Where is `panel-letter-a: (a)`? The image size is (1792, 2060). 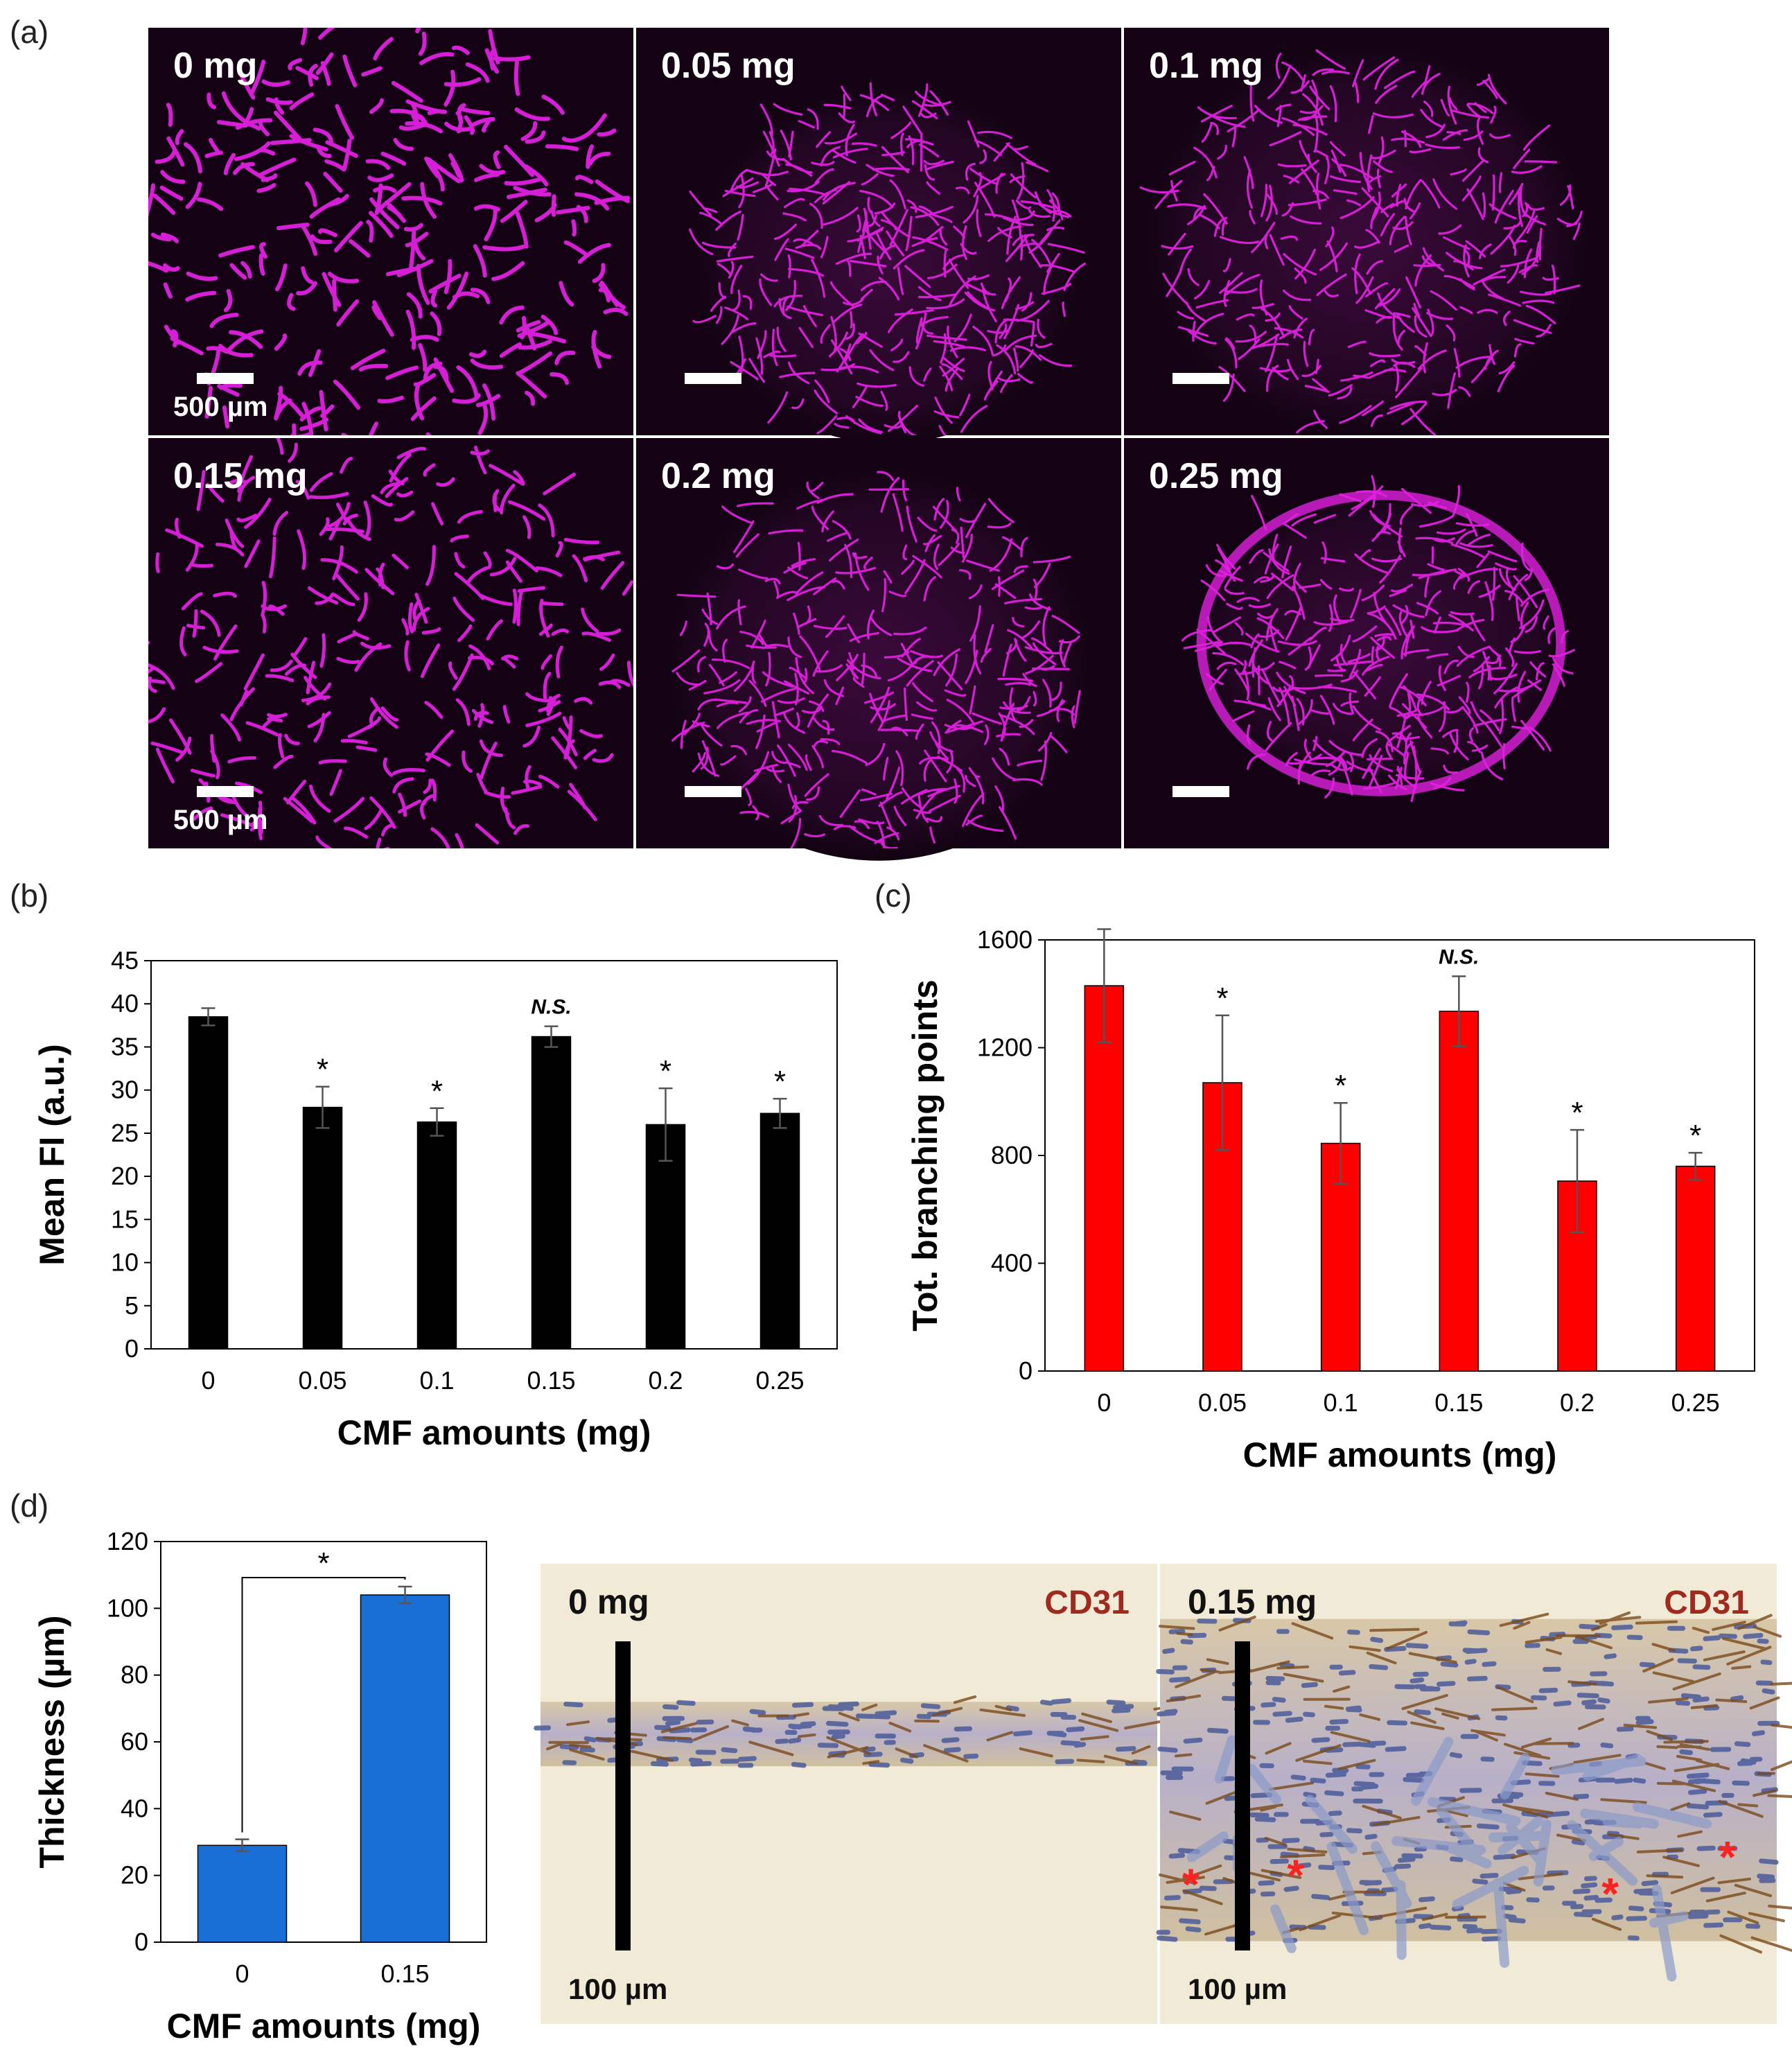
panel-letter-a: (a) is located at coordinates (29, 32).